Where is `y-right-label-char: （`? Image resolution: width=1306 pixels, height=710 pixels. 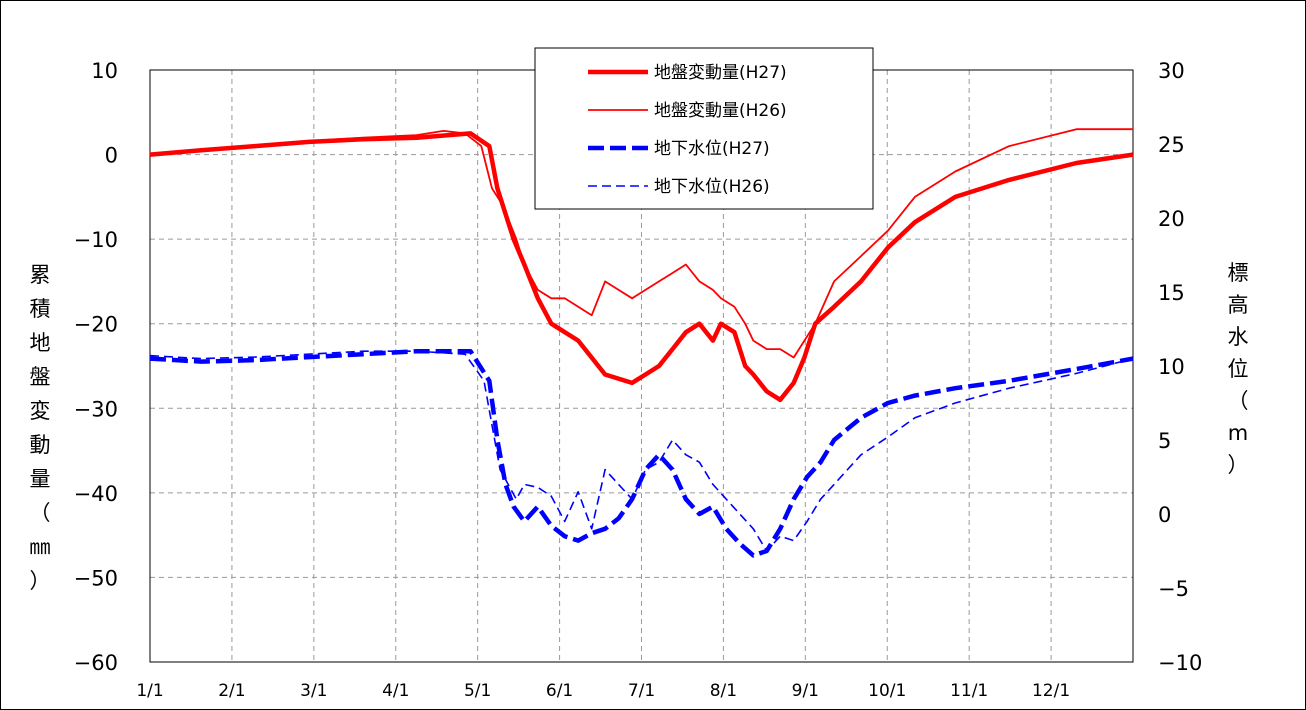 y-right-label-char: （ is located at coordinates (1238, 401).